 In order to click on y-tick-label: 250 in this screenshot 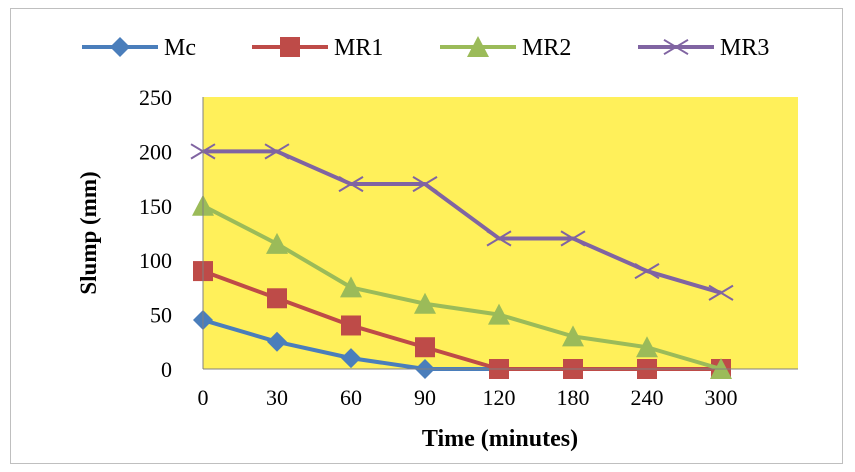, I will do `click(155, 97)`.